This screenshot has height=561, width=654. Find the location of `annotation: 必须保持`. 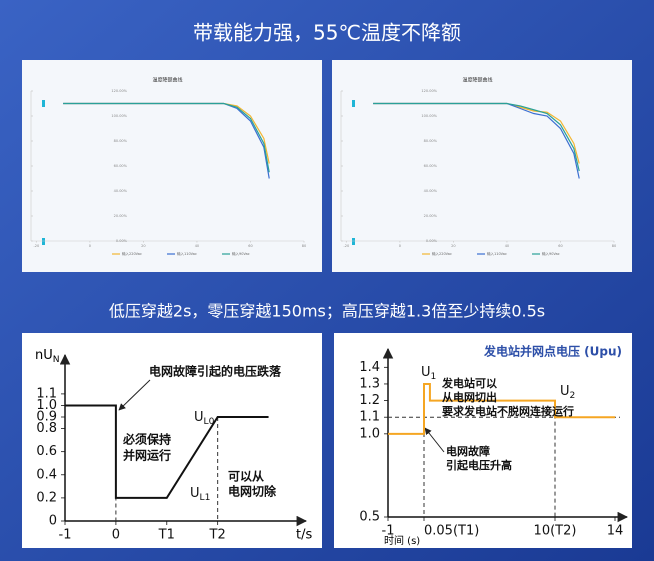

annotation: 必须保持 is located at coordinates (146, 439).